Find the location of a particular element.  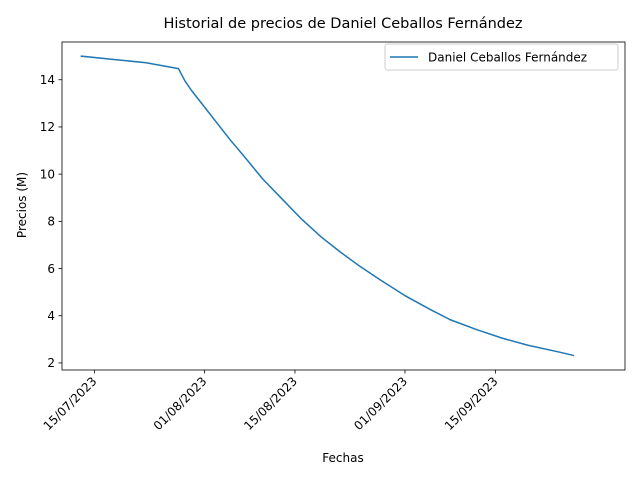

y-tick-label: 6 is located at coordinates (51, 269).